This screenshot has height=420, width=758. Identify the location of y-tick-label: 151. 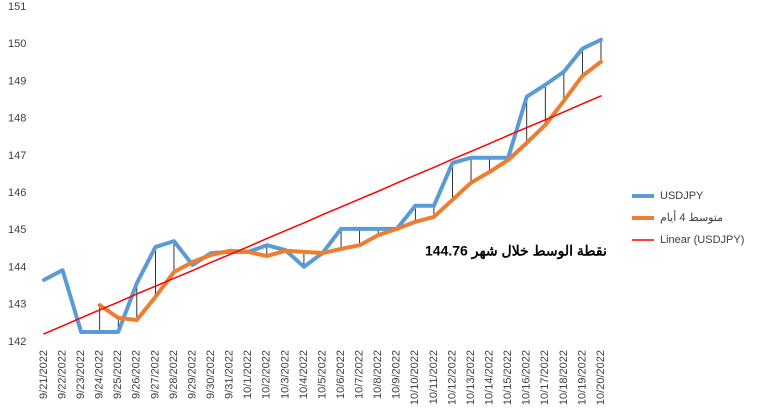
(17, 7).